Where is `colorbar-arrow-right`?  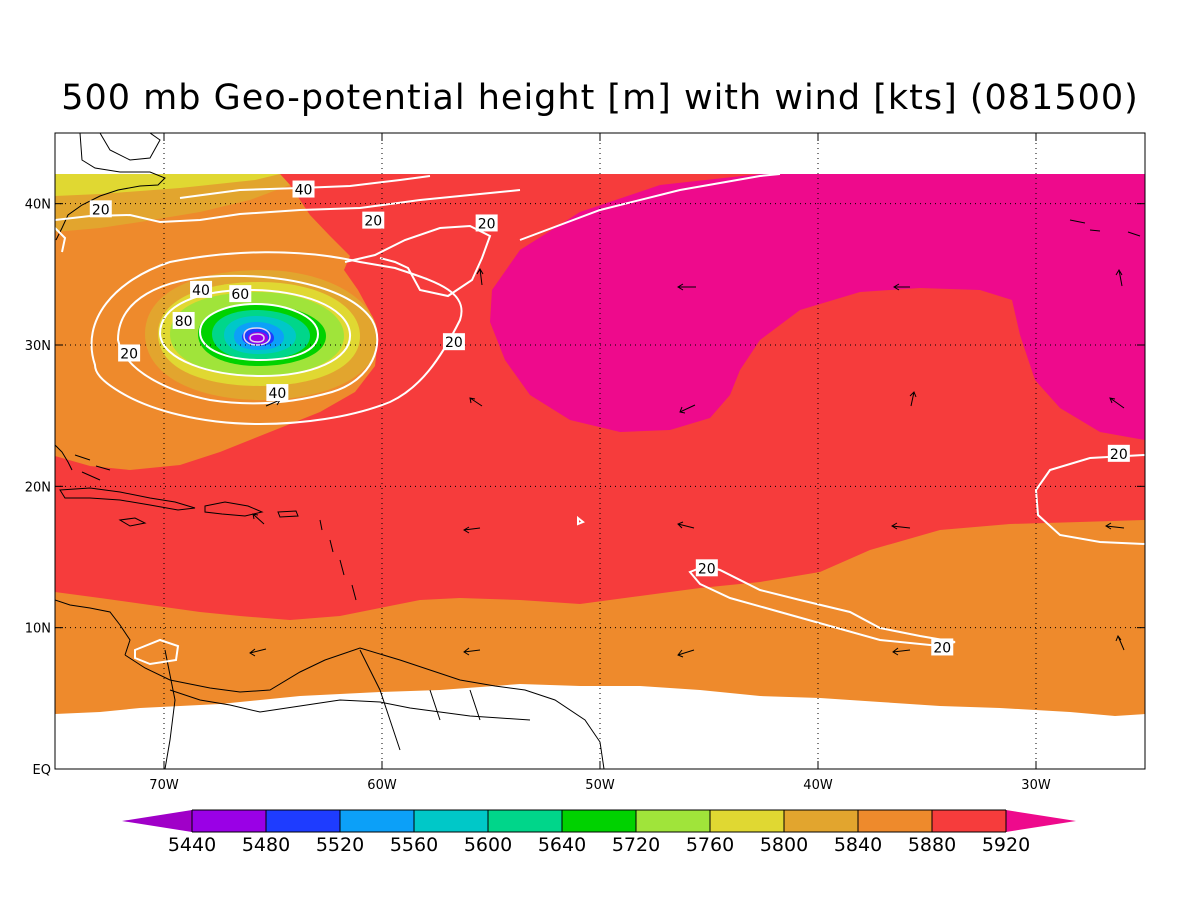 colorbar-arrow-right is located at coordinates (1041, 821).